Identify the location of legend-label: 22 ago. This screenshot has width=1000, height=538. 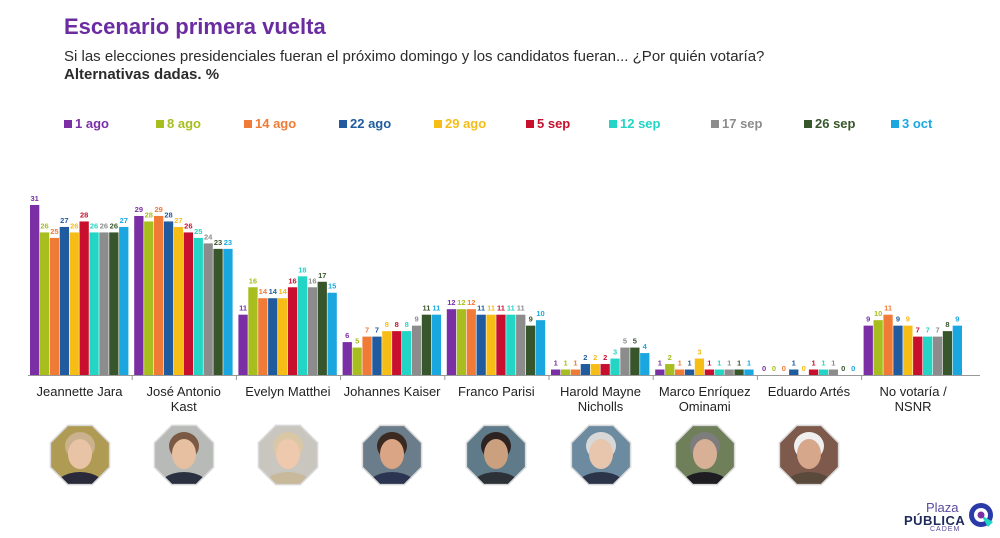
(371, 123).